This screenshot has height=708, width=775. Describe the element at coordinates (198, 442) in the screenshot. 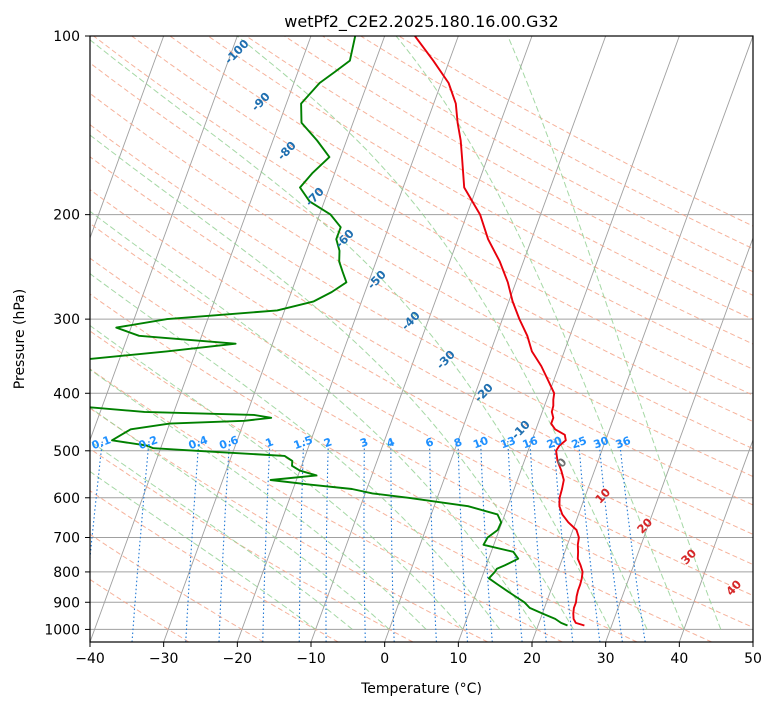

I see `mixing-ratio-label: 0.4` at that location.